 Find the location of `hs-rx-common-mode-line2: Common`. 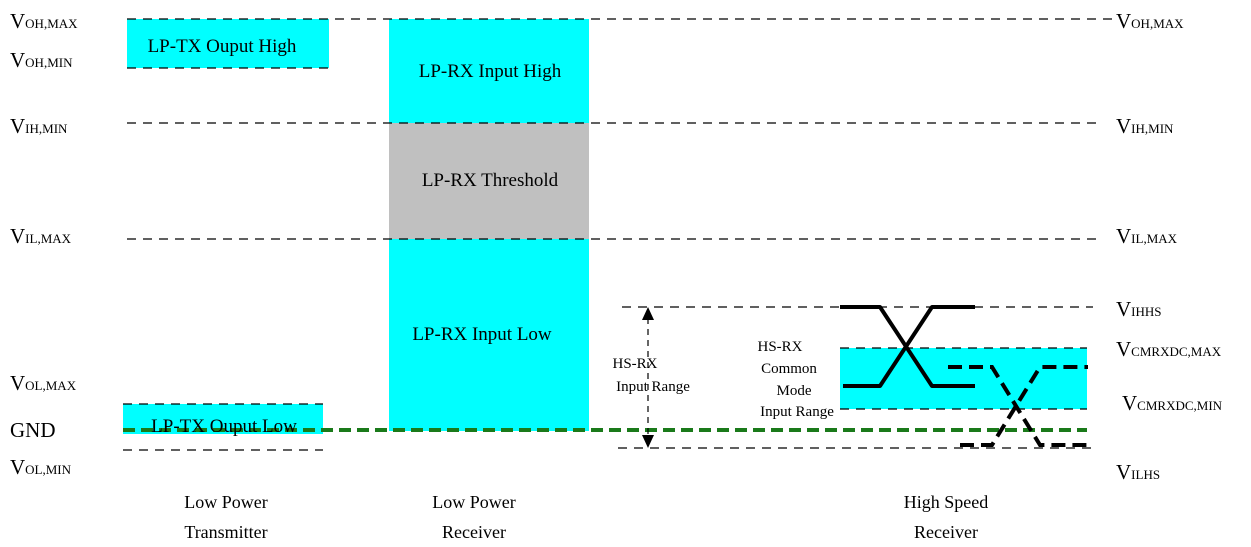

hs-rx-common-mode-line2: Common is located at coordinates (789, 369).